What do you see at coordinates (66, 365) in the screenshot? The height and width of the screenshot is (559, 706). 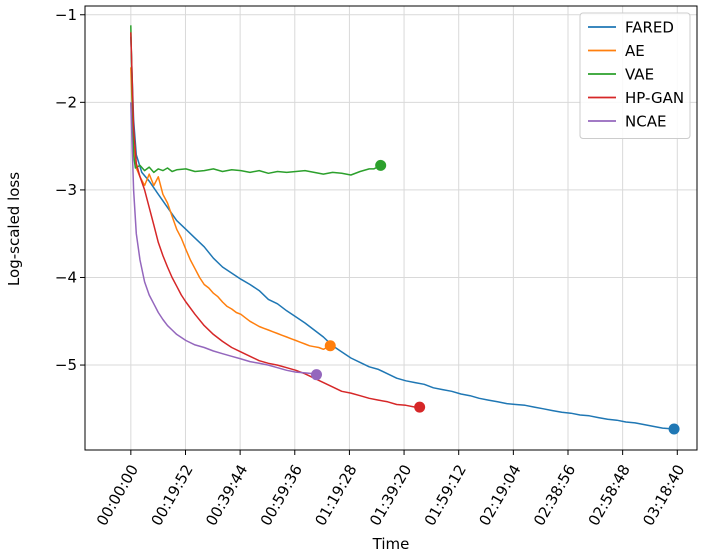 I see `y-tick-label: −5` at bounding box center [66, 365].